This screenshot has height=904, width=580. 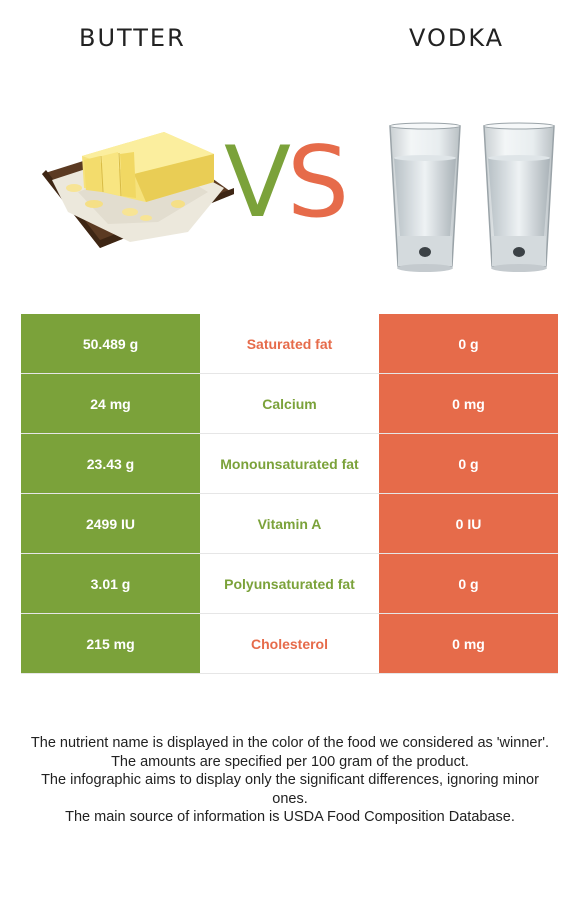 I want to click on table-row: 3.01 g Polyunsaturated fat 0 g, so click(x=289, y=584).